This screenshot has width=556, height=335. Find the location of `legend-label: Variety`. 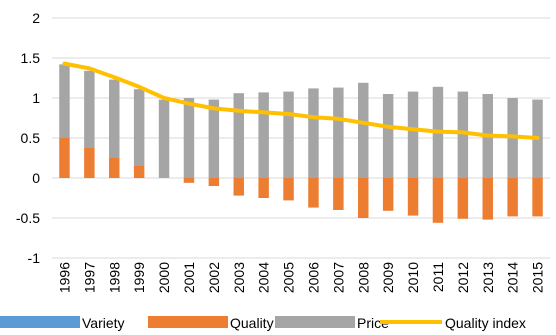

legend-label: Variety is located at coordinates (103, 323).